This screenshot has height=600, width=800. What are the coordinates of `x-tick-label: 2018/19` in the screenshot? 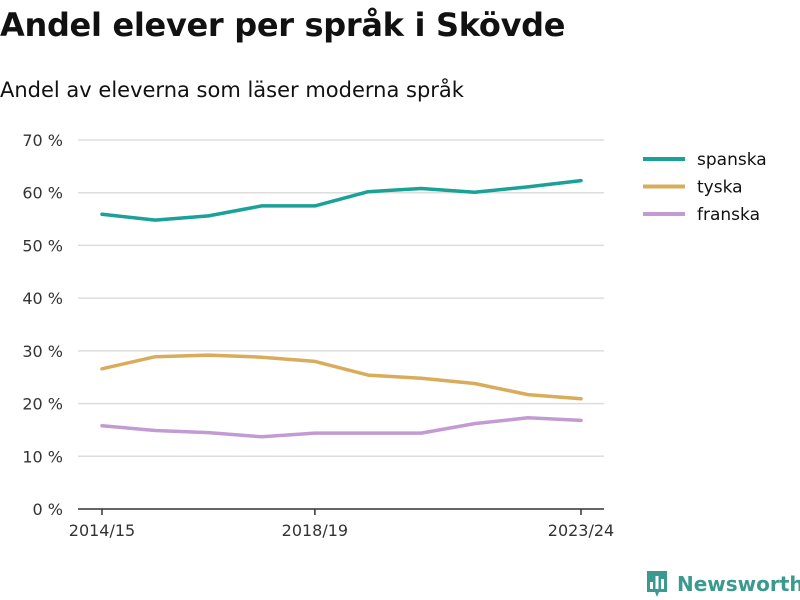 It's located at (315, 530).